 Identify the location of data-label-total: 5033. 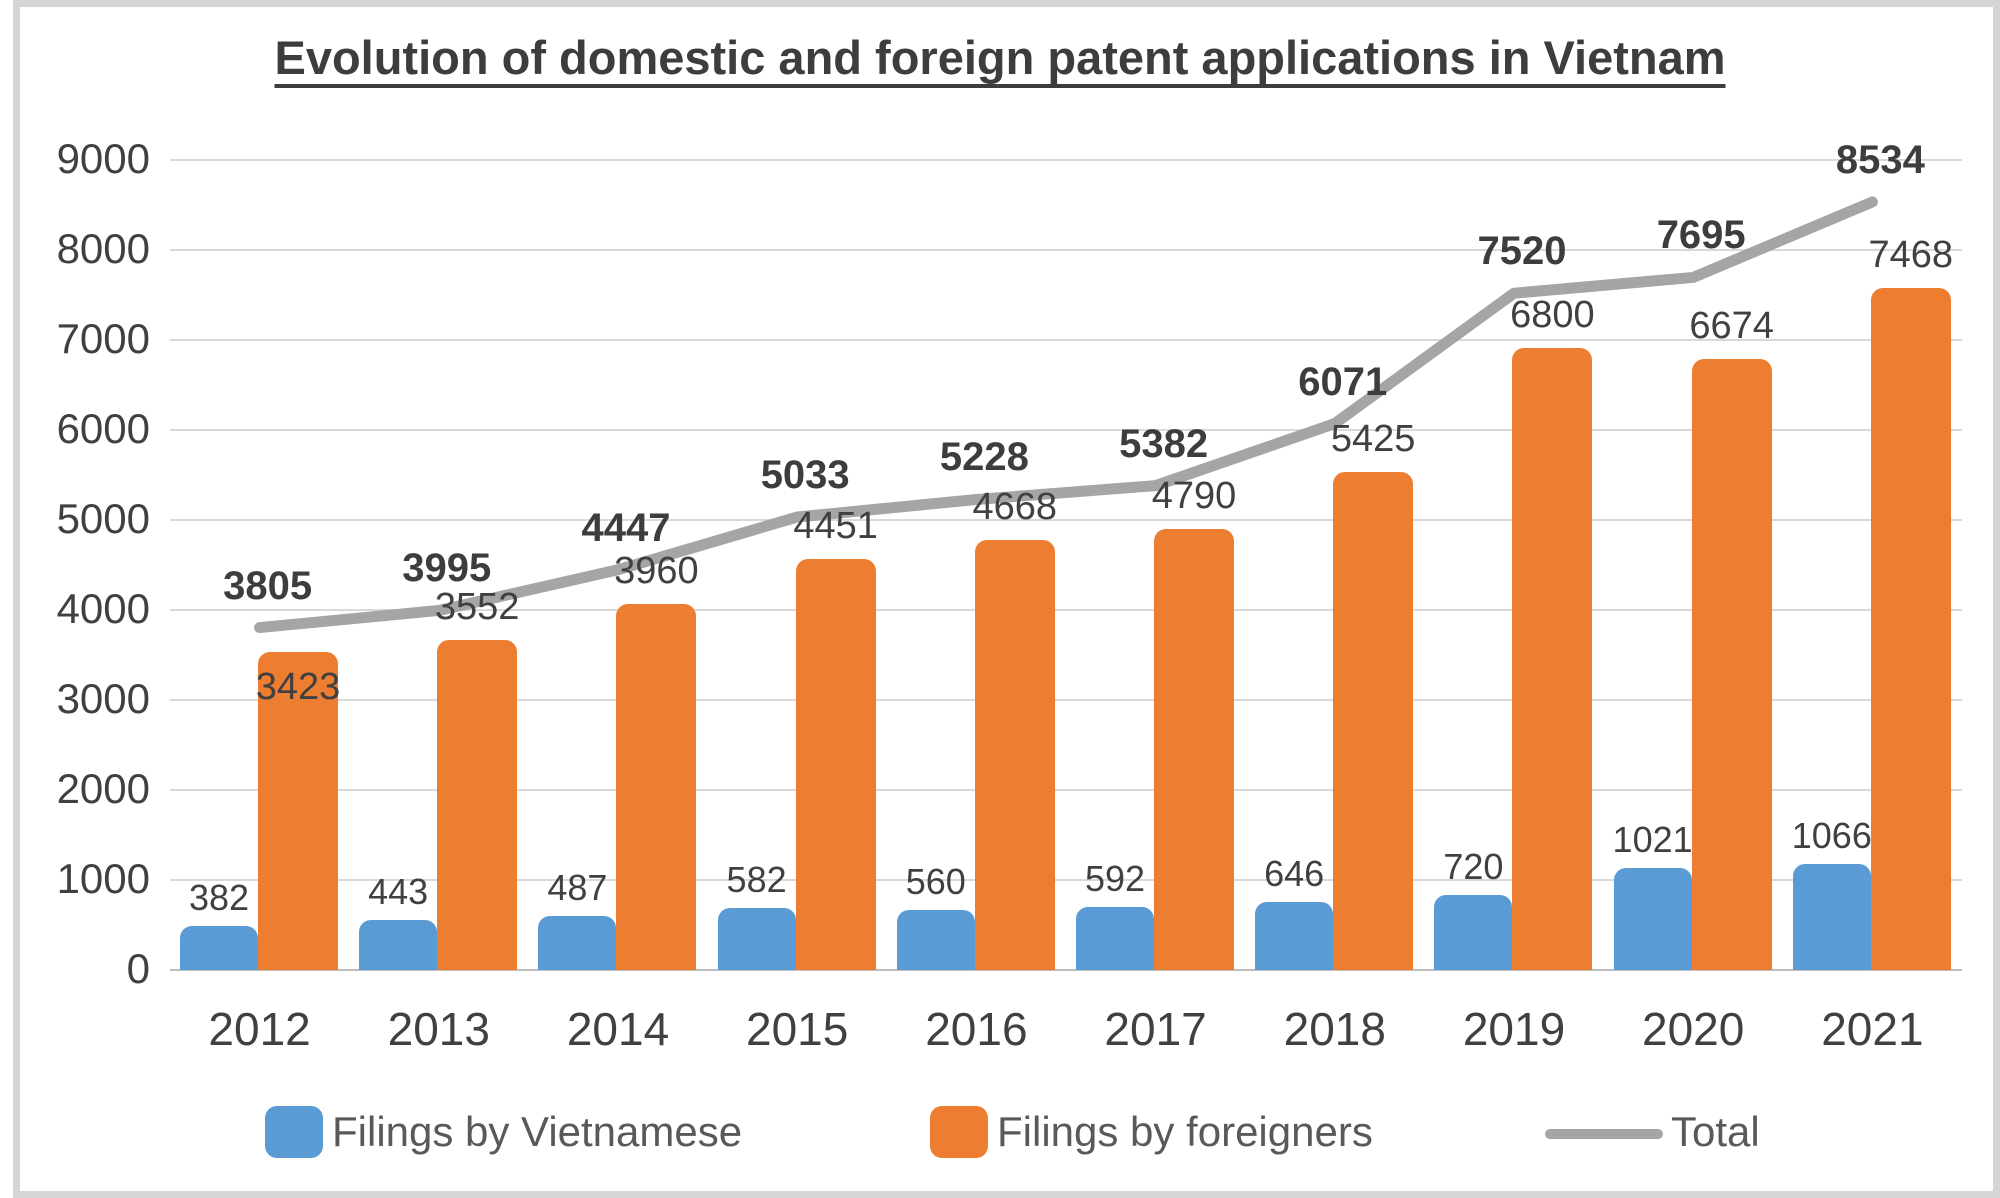
(805, 475).